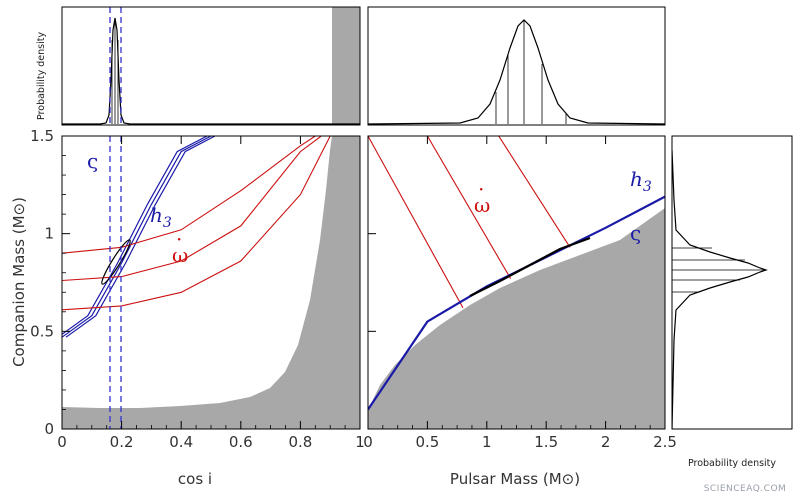  I want to click on pulsar-mass-pdf-curve, so click(516, 72).